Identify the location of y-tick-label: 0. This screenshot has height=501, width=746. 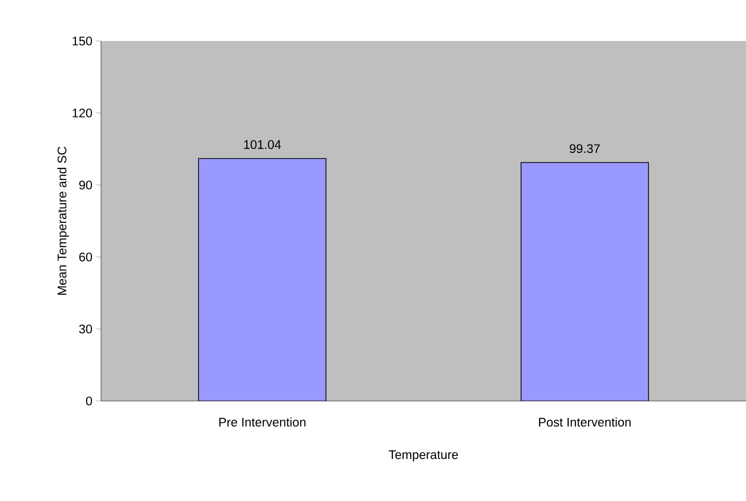
(89, 401).